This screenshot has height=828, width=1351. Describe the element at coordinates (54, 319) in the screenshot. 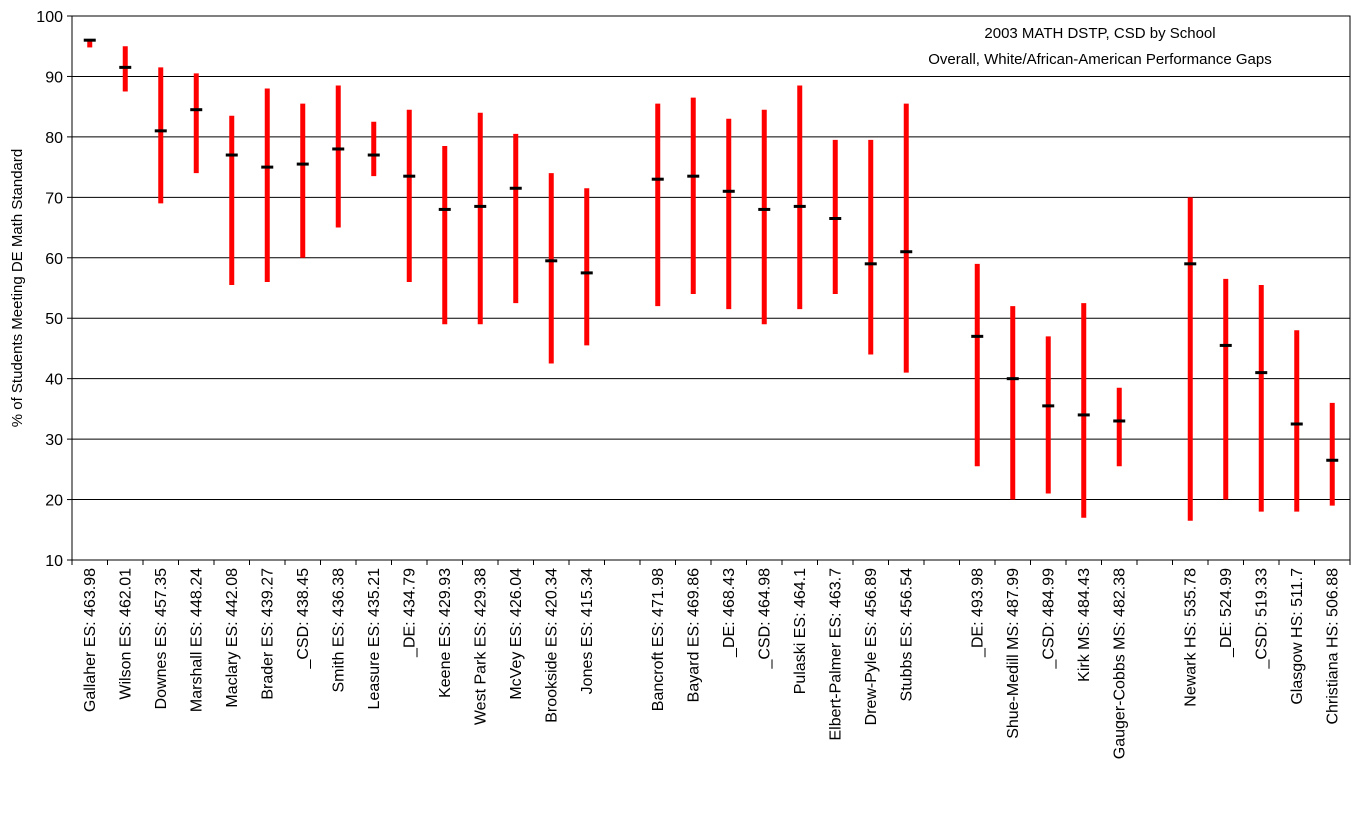

I see `y-tick-label: 50` at that location.